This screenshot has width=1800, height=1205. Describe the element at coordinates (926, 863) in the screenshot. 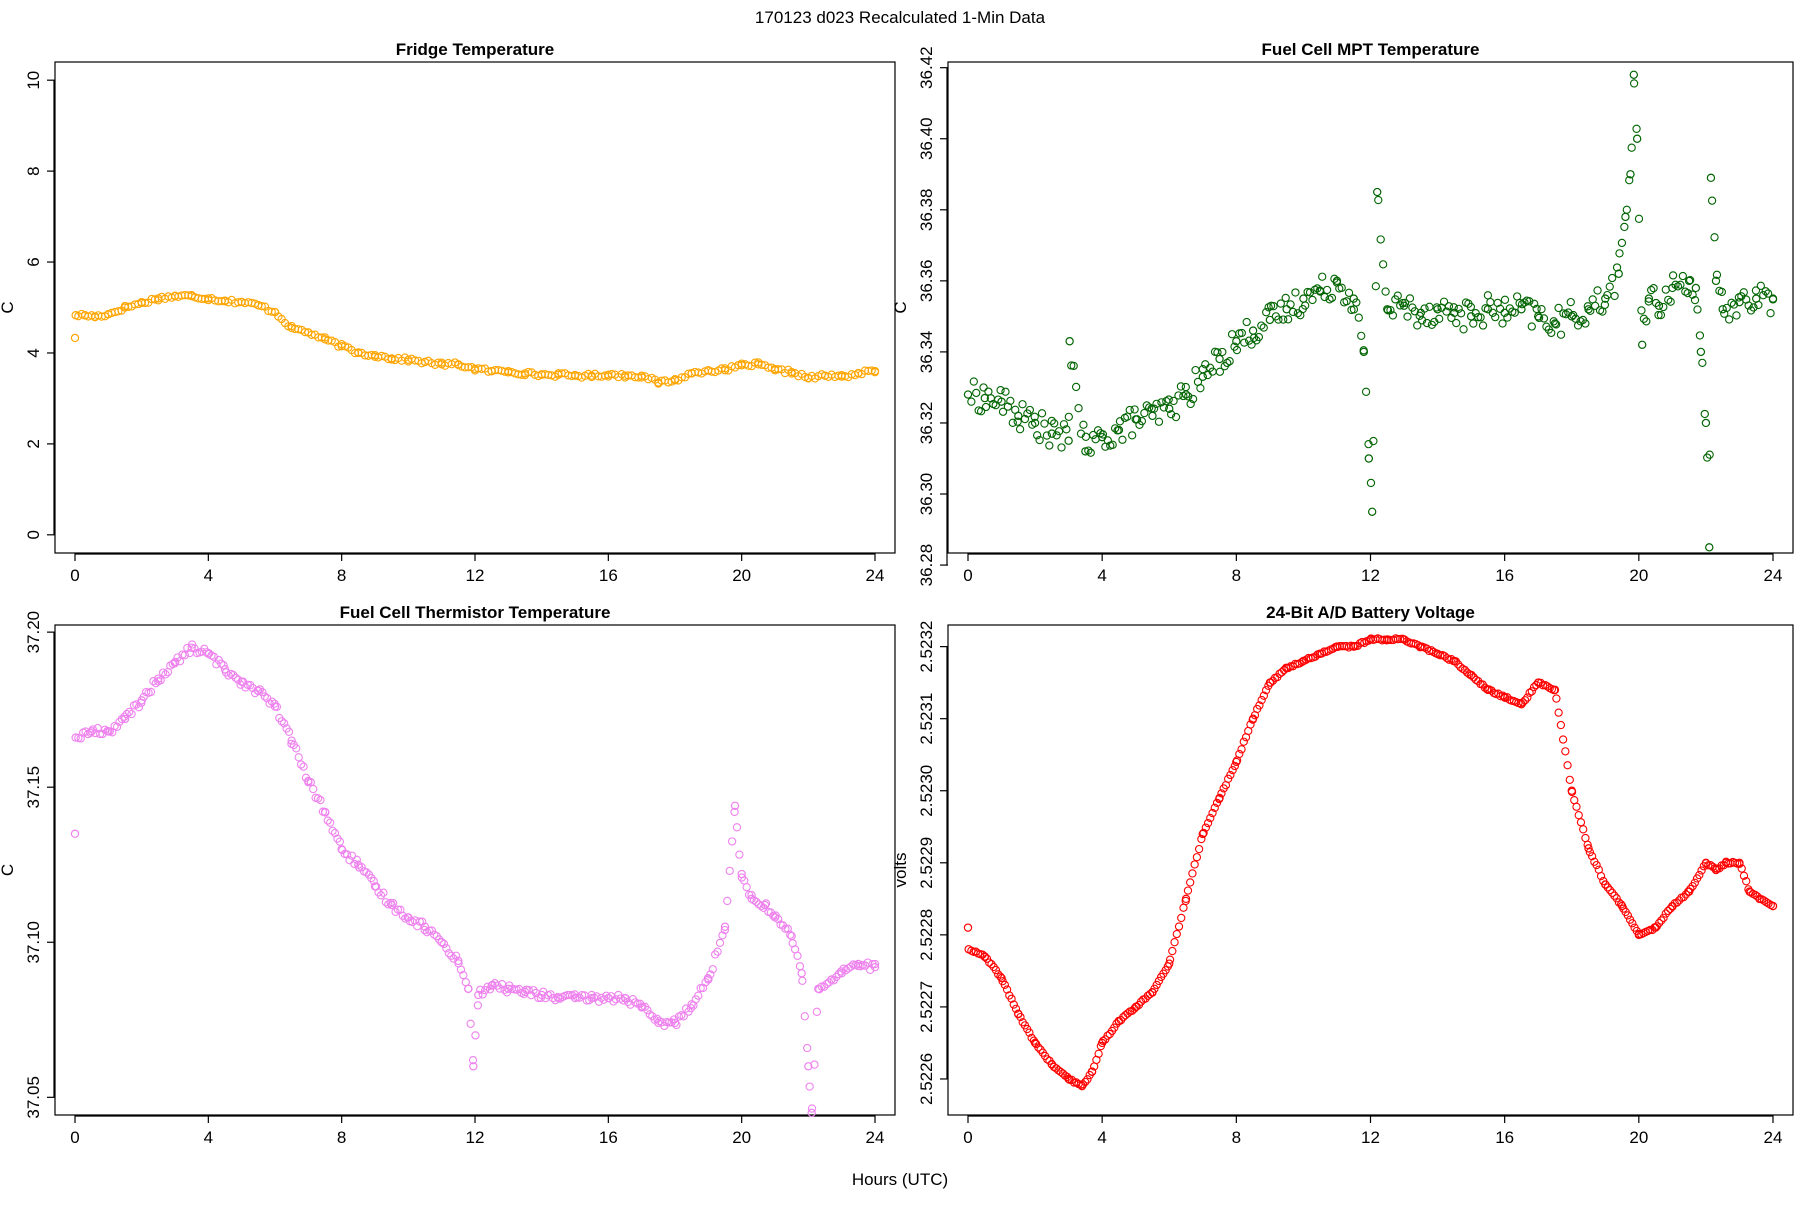

I see `battery-y-tick-label: 2.5229` at that location.